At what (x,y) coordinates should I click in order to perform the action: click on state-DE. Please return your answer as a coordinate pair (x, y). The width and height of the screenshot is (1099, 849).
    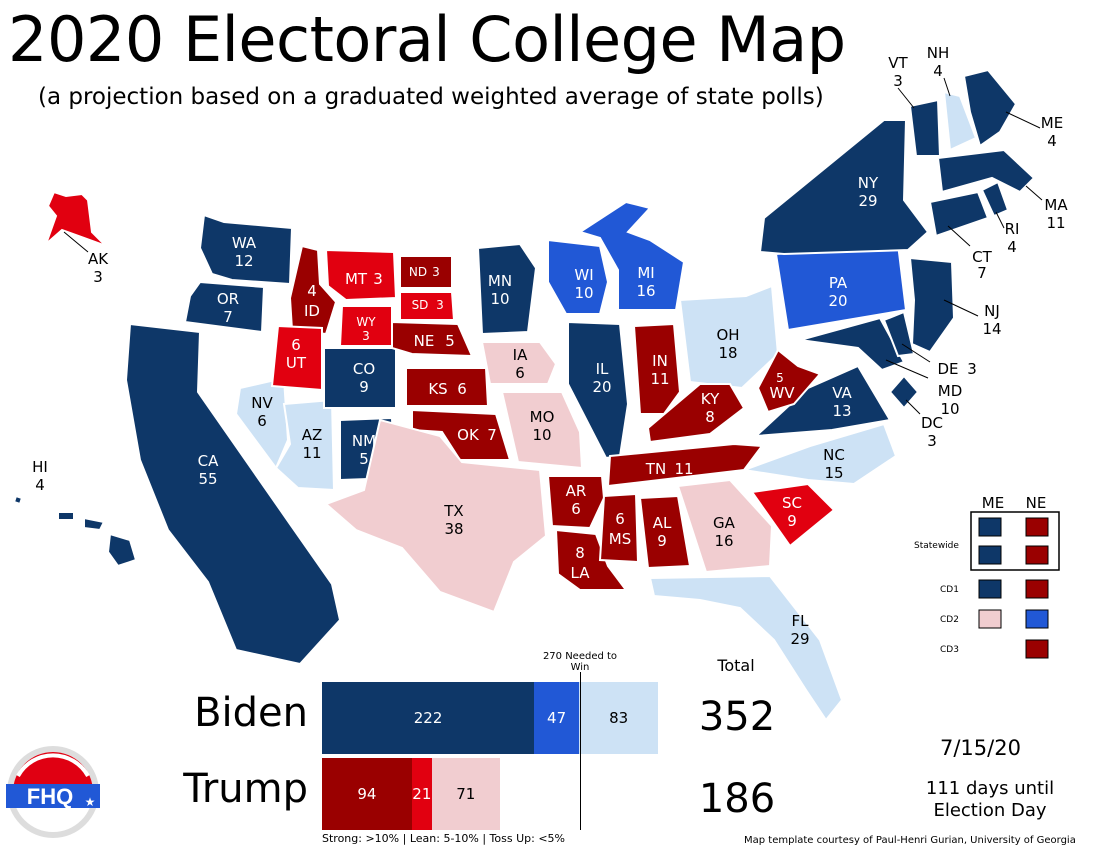
    Looking at the image, I should click on (899, 334).